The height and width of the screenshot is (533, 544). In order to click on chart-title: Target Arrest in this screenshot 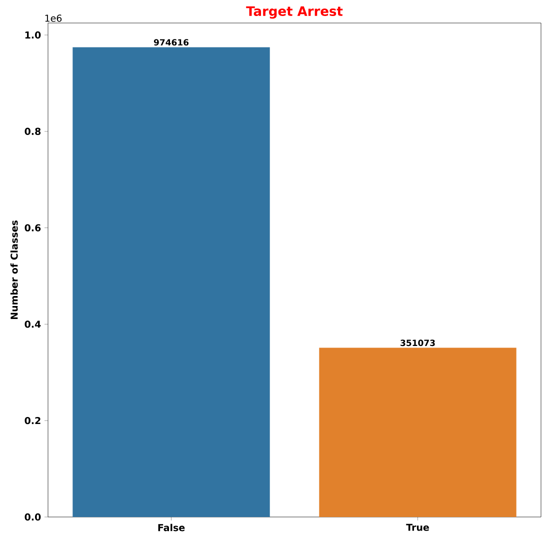, I will do `click(294, 12)`.